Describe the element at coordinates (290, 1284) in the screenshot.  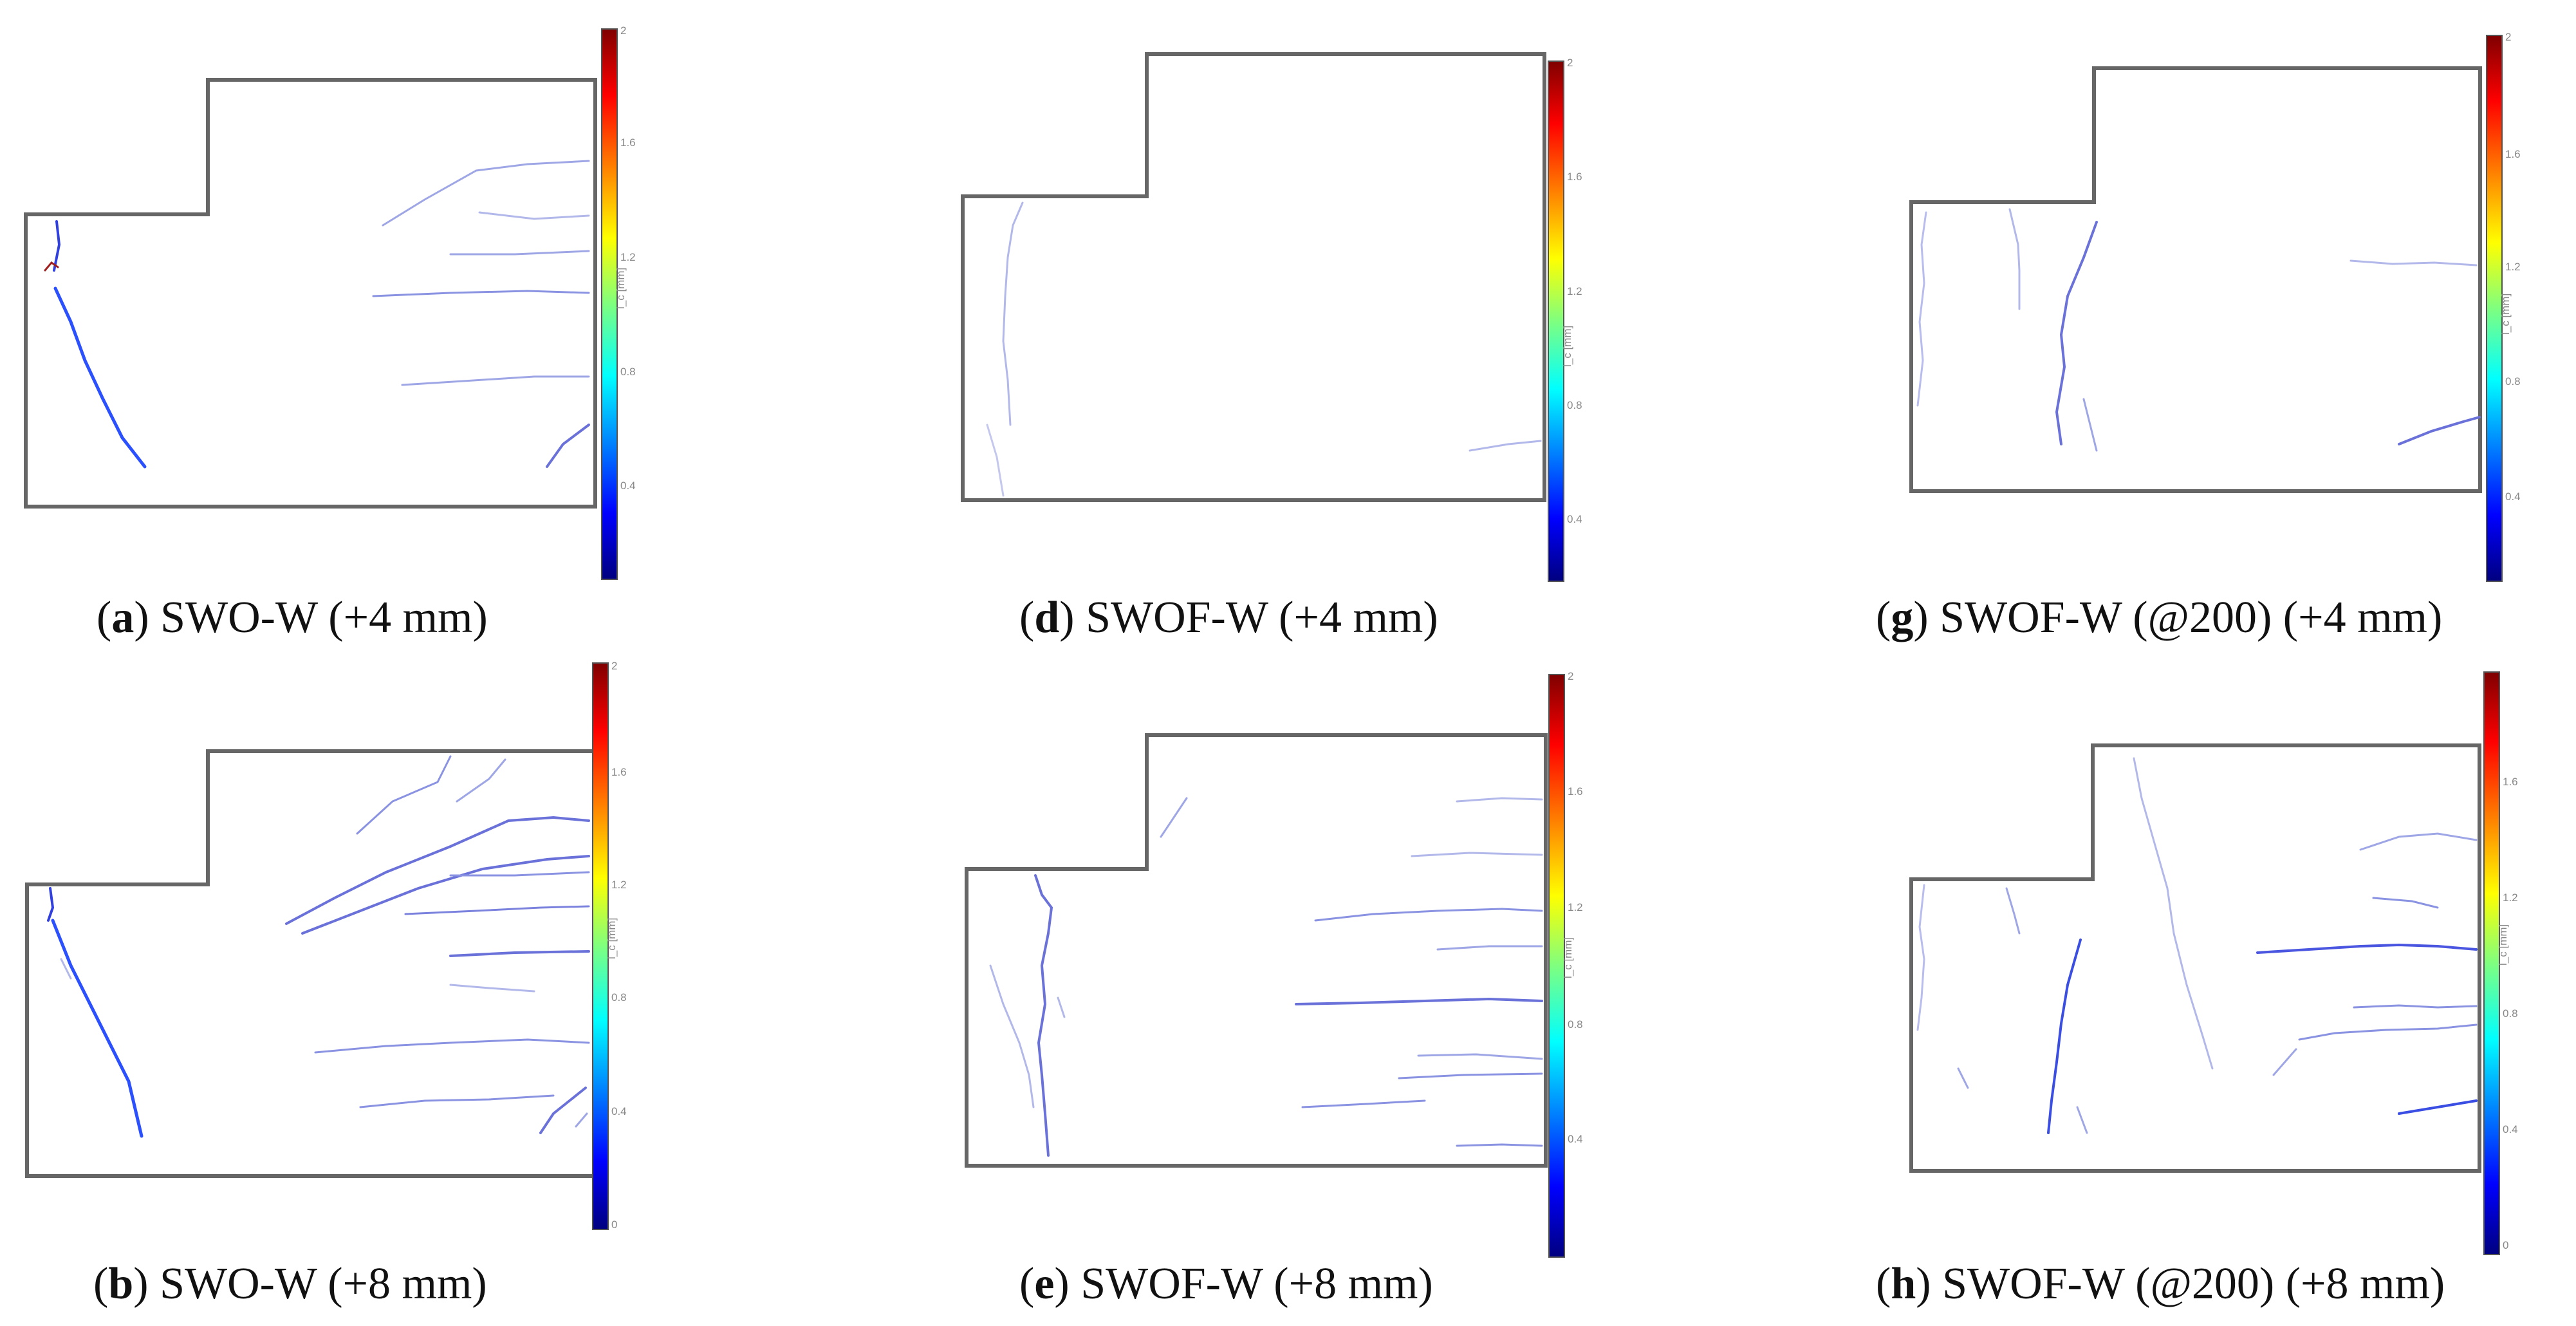
I see `caption-b: (b) SWO-W (+8 mm)` at that location.